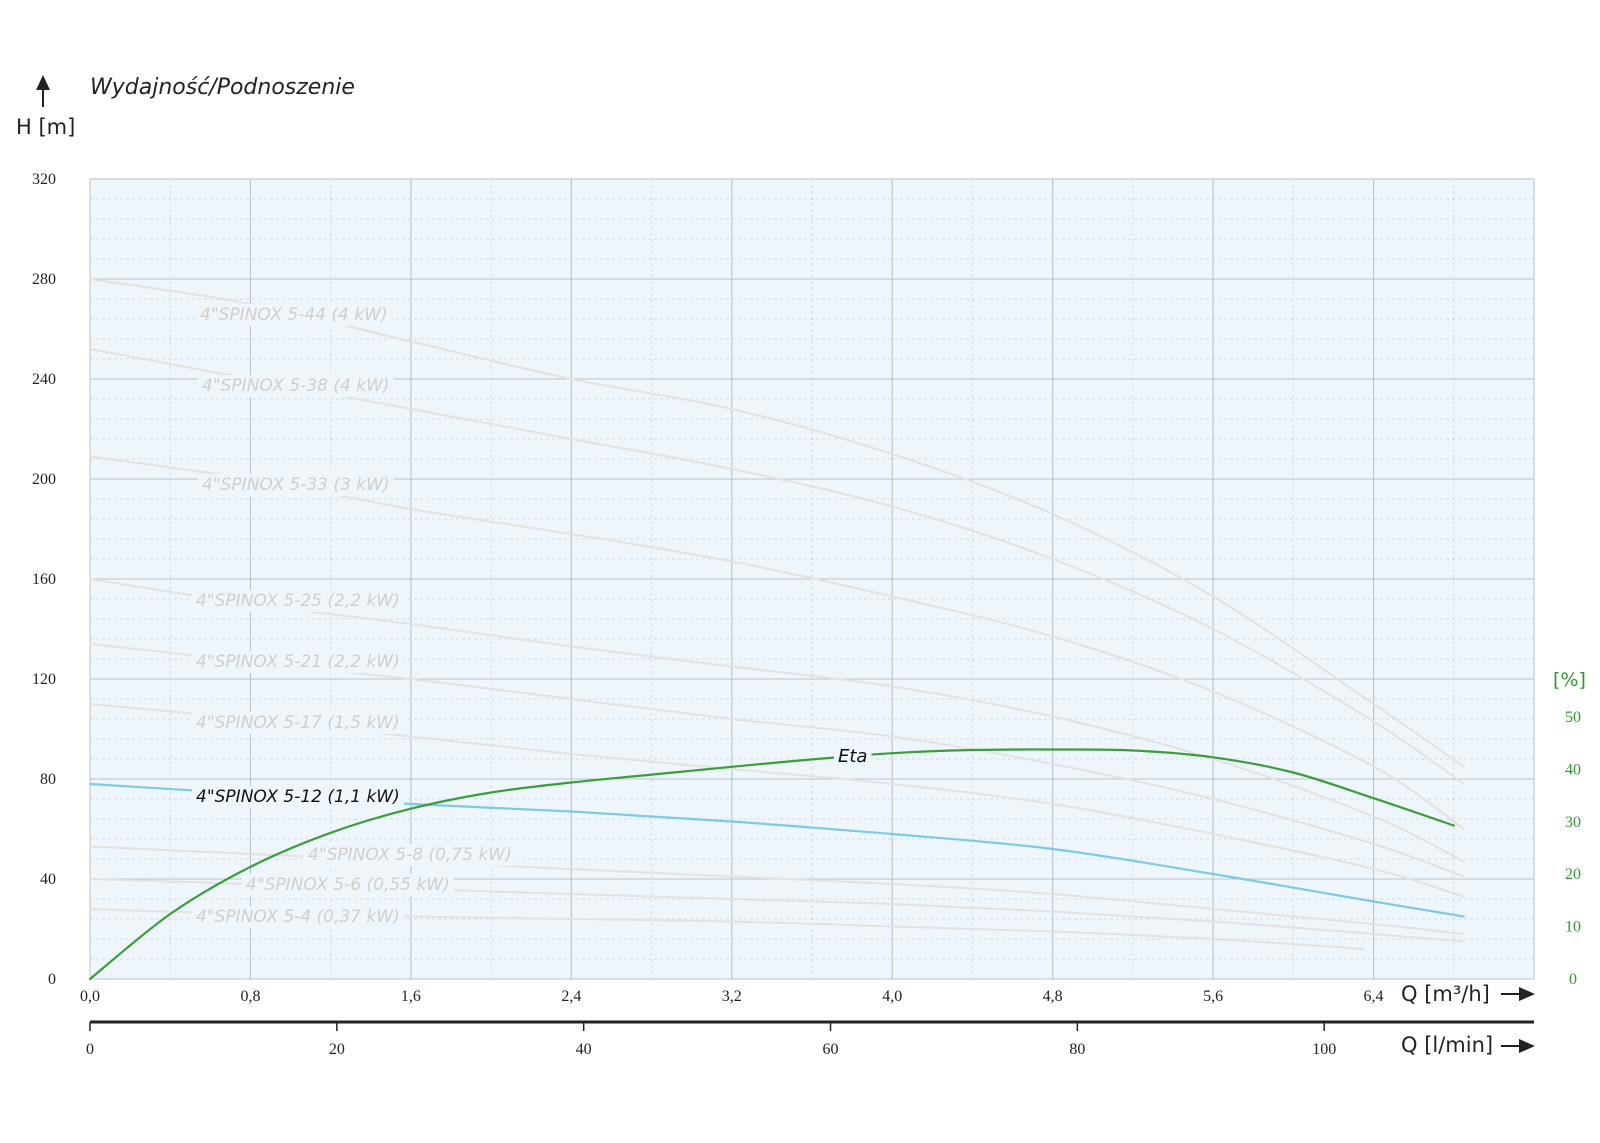  I want to click on curve-label: 4"SPINOX 5-8 (0,75 kW), so click(410, 855).